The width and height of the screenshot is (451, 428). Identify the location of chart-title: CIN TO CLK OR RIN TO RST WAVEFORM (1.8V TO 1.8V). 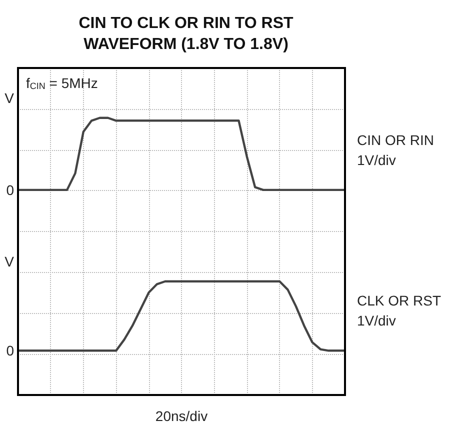
(186, 34).